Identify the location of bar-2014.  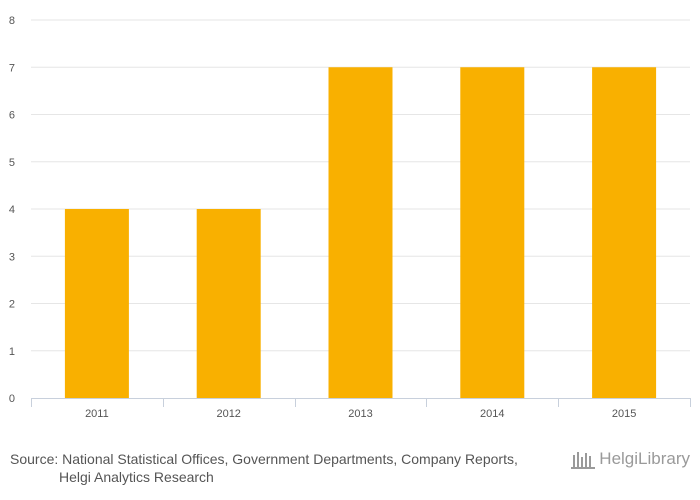
(492, 232).